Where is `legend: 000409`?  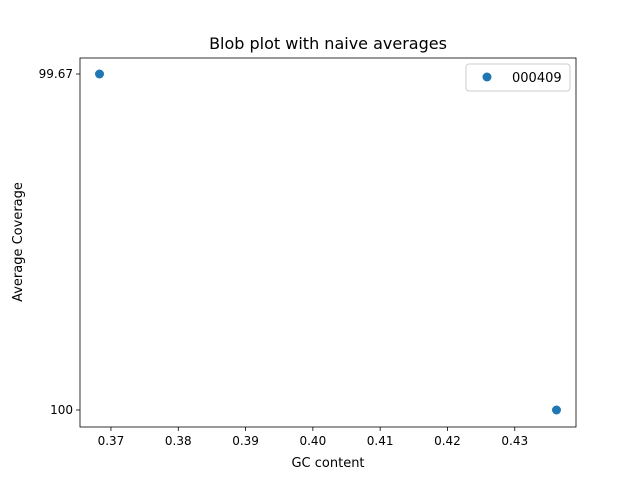 legend: 000409 is located at coordinates (518, 77).